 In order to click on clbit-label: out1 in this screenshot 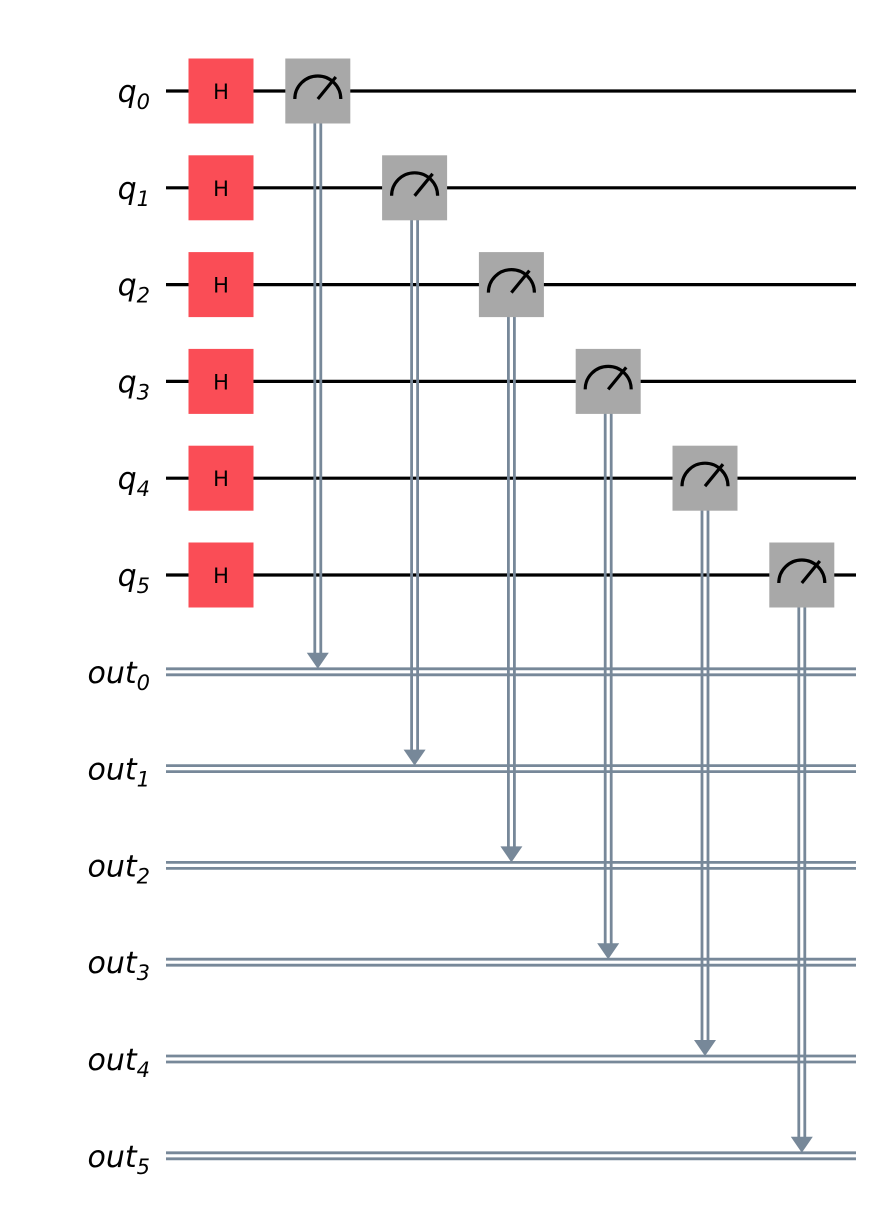, I will do `click(118, 772)`.